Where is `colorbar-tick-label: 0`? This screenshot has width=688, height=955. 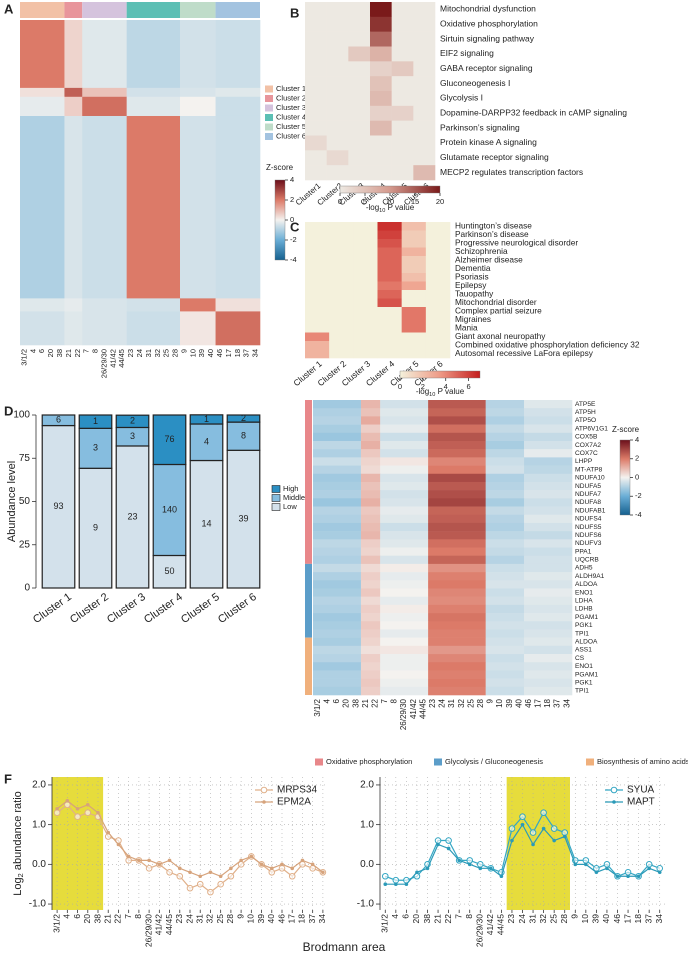 colorbar-tick-label: 0 is located at coordinates (340, 201).